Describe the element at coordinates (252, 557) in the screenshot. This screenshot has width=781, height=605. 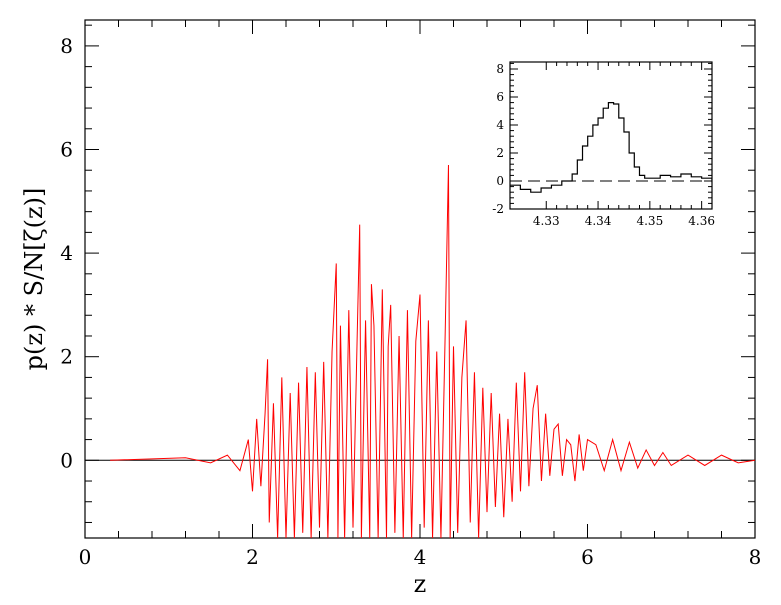
I see `x-tick-label: 2` at that location.